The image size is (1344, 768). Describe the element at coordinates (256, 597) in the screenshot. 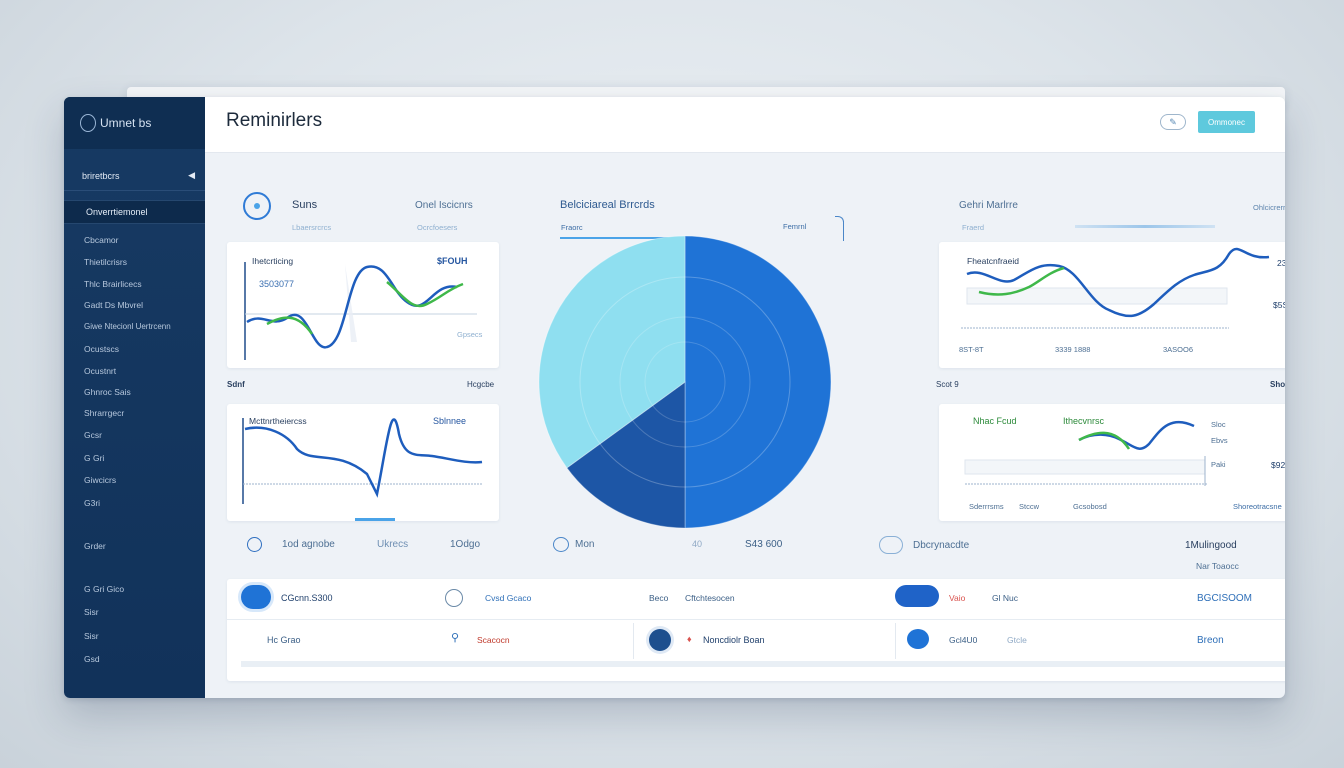

I see `record-avatar-icon` at that location.